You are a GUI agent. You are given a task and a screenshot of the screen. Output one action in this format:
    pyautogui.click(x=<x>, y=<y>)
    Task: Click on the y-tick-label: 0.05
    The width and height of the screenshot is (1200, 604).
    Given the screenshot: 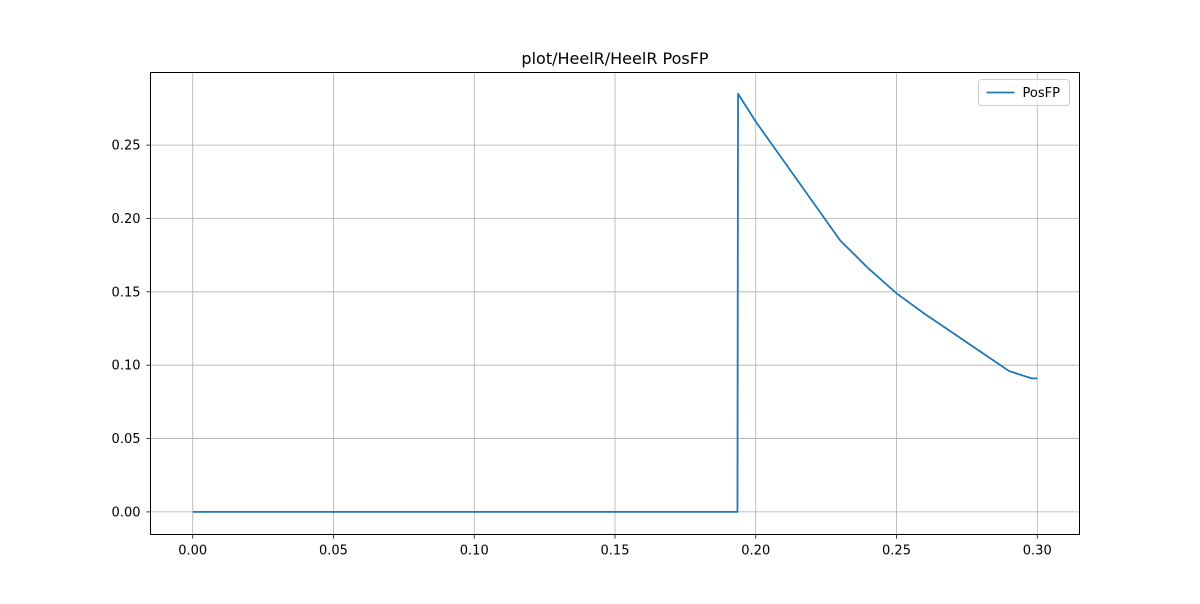 What is the action you would take?
    pyautogui.click(x=126, y=439)
    